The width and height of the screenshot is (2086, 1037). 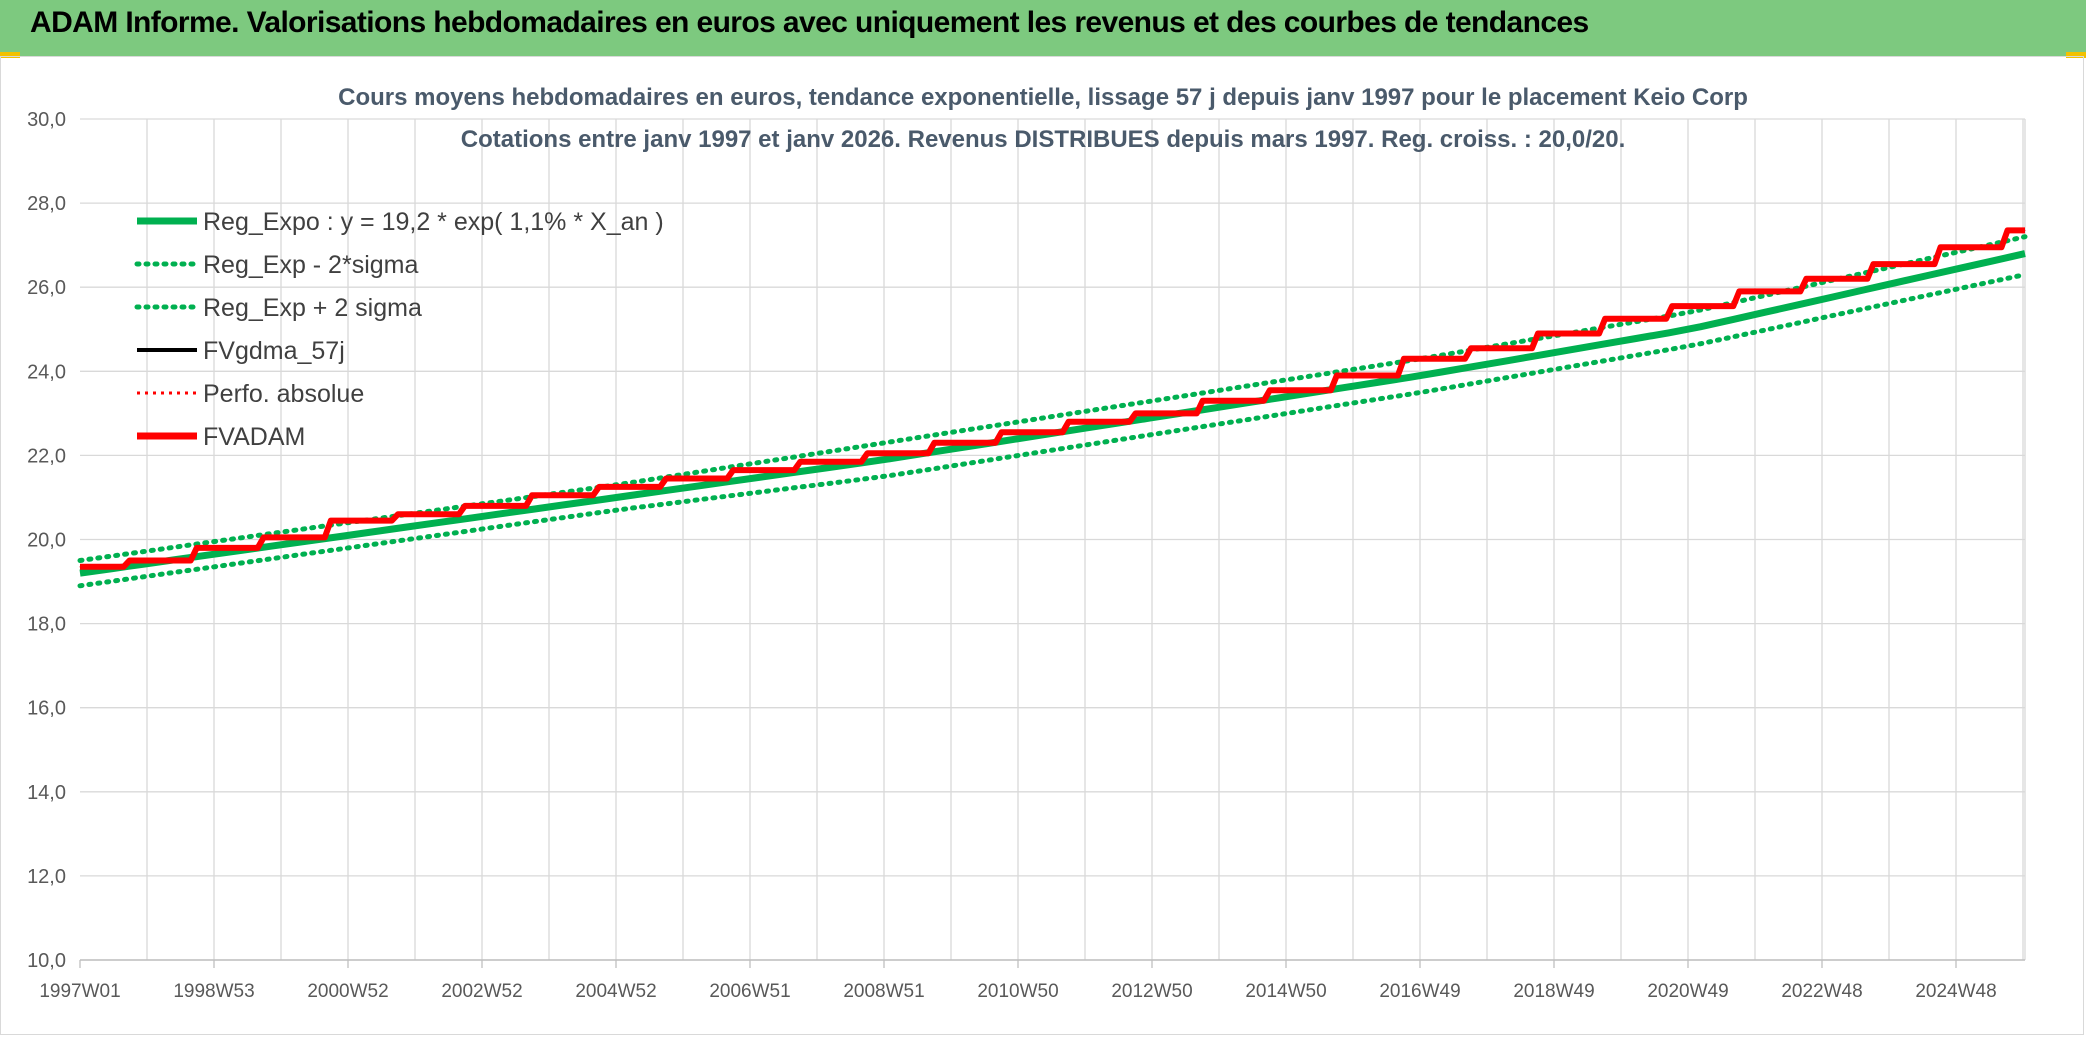 I want to click on y-tick-label: 18,0, so click(x=46, y=625).